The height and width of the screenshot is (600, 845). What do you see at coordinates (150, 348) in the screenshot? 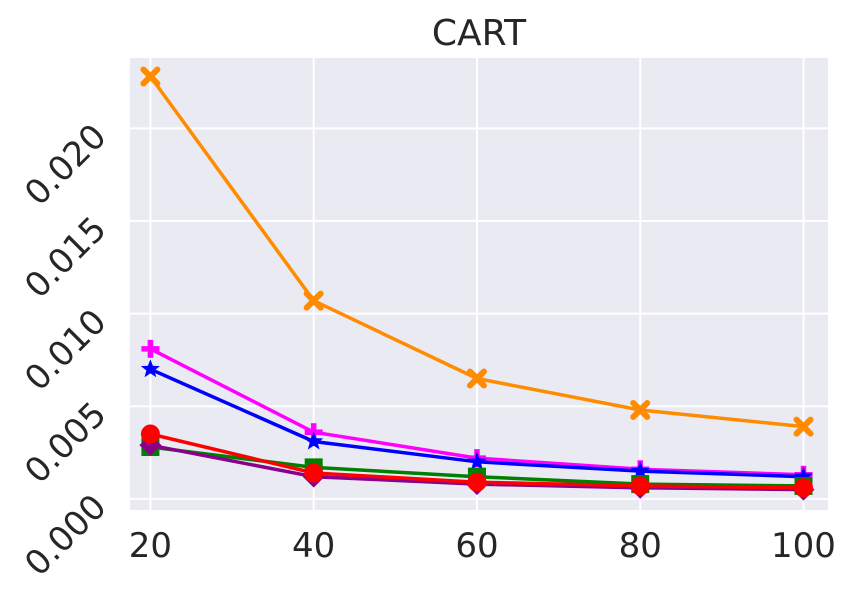
I see `data-point-plus` at bounding box center [150, 348].